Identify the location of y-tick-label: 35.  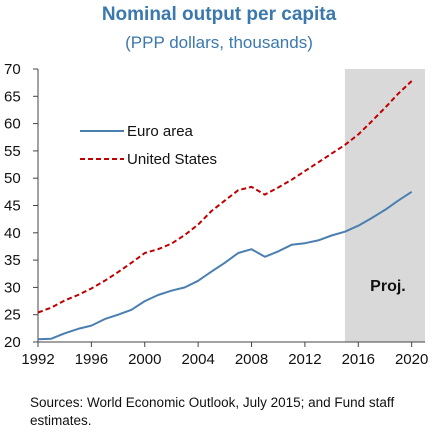
(12, 260).